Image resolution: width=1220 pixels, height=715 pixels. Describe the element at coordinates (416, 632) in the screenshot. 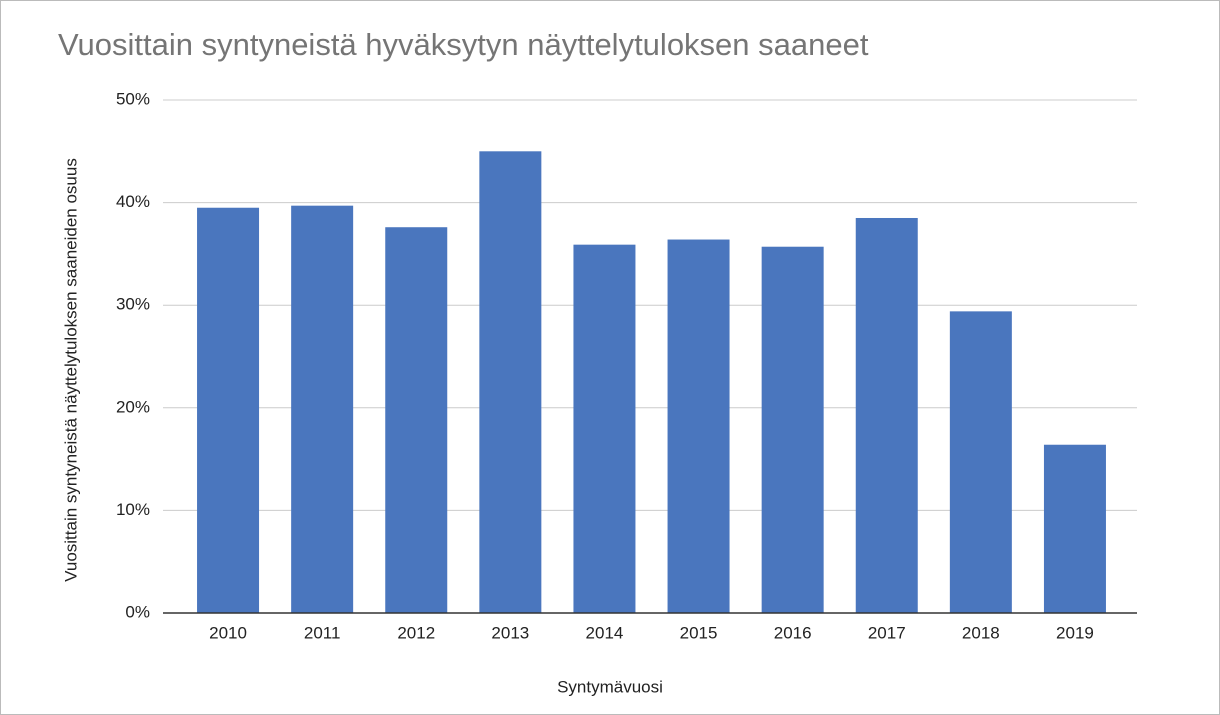

I see `x-tick-label: 2012` at that location.